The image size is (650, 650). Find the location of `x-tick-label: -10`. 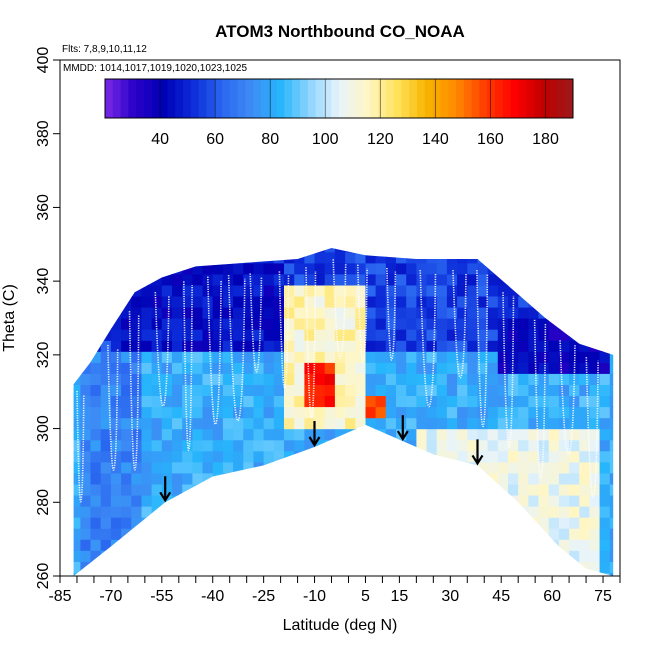

x-tick-label: -10 is located at coordinates (314, 596).